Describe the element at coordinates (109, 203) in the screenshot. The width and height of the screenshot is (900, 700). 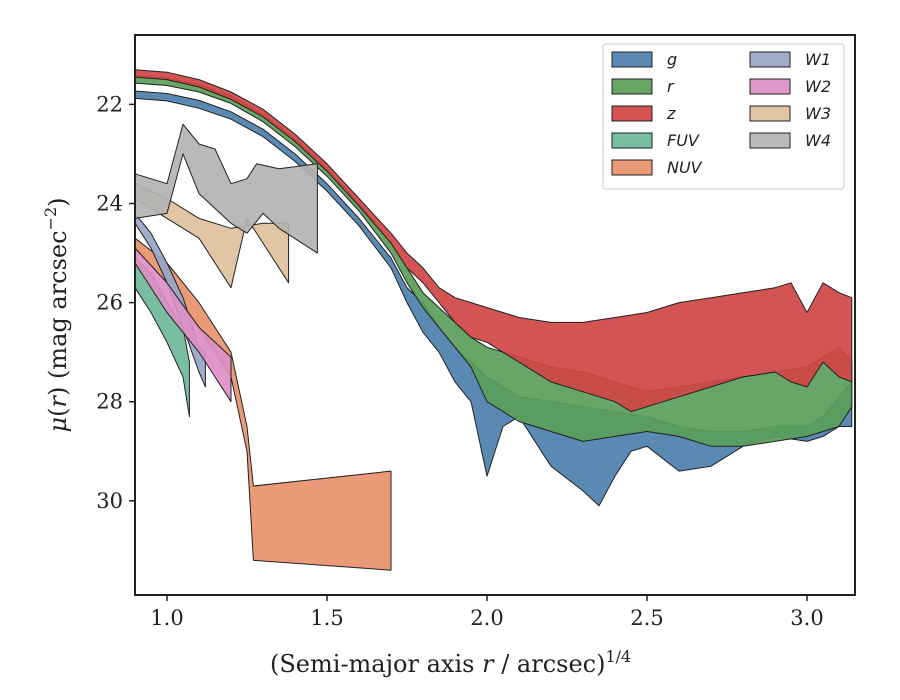
I see `y-tick-label: 24` at that location.